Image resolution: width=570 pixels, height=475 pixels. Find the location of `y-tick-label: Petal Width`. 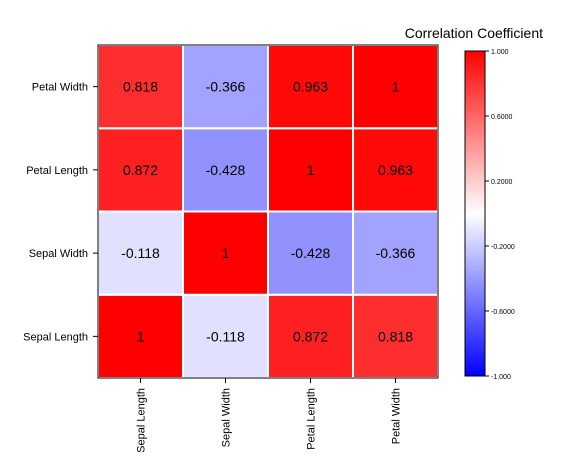

y-tick-label: Petal Width is located at coordinates (60, 88).